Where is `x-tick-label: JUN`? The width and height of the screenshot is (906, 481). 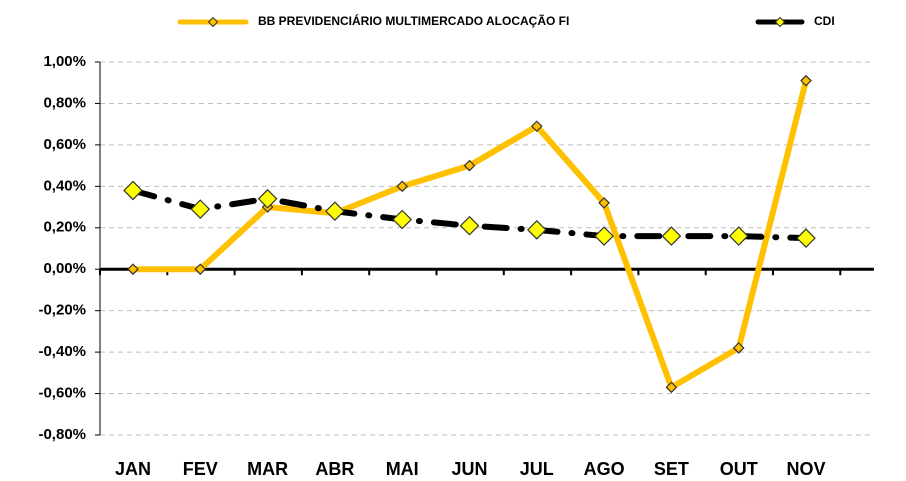 x-tick-label: JUN is located at coordinates (469, 469).